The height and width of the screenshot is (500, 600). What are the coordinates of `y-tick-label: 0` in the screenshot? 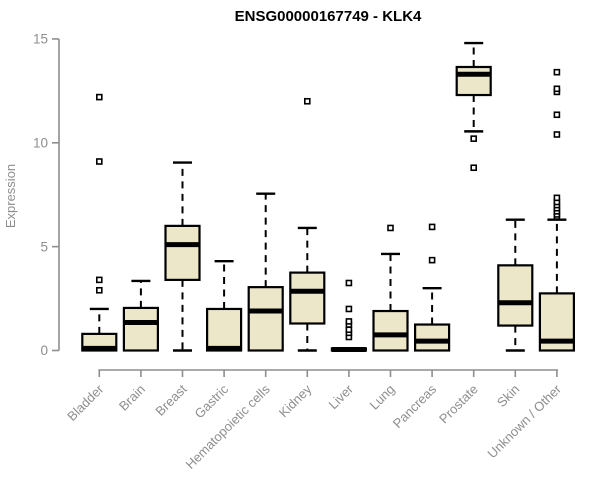 It's located at (44, 350).